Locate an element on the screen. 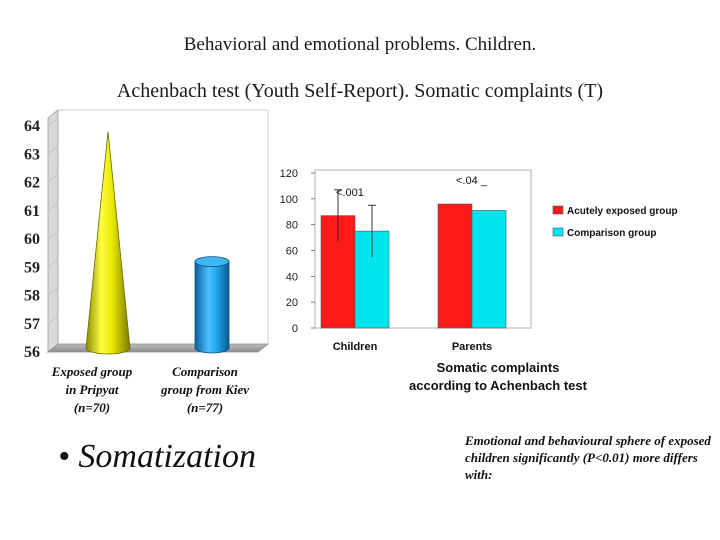 The width and height of the screenshot is (720, 540). left-chart-category-label: Exposed group is located at coordinates (92, 371).